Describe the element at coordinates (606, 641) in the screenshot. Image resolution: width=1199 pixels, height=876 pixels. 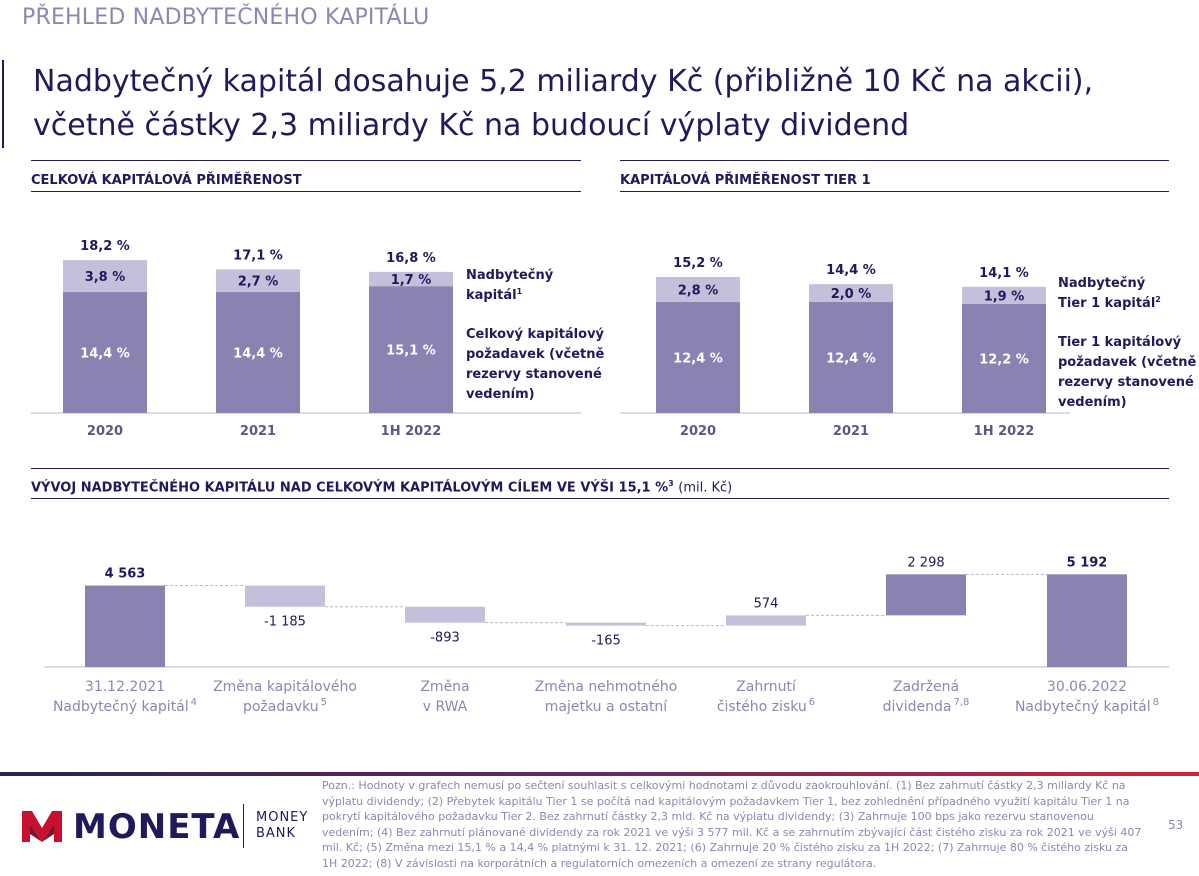
I see `waterfall-value-label: -165` at that location.